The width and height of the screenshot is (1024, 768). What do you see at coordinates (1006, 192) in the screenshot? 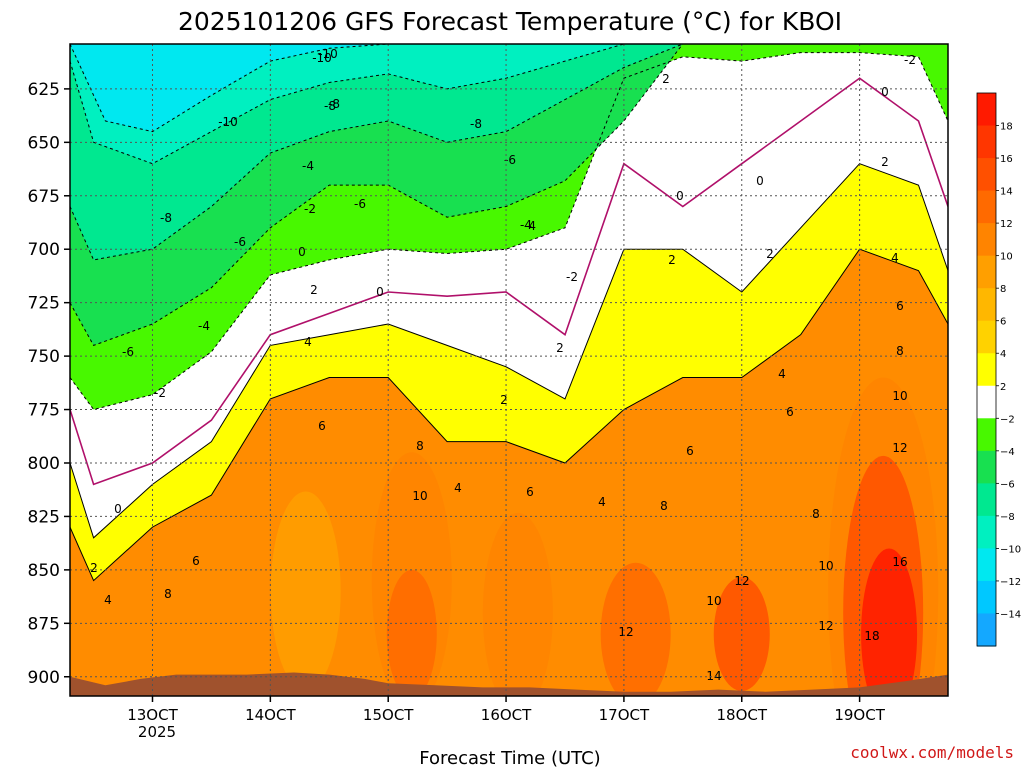
I see `colorbar-label: 14` at bounding box center [1006, 192].